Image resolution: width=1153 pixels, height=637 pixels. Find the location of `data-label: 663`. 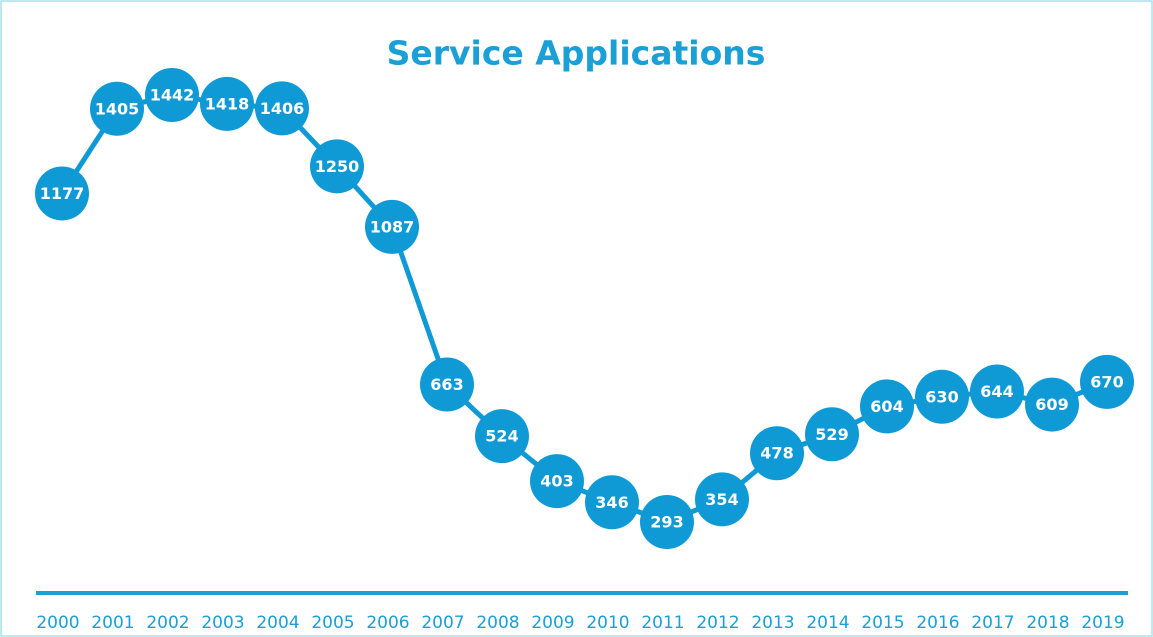

data-label: 663 is located at coordinates (446, 384).